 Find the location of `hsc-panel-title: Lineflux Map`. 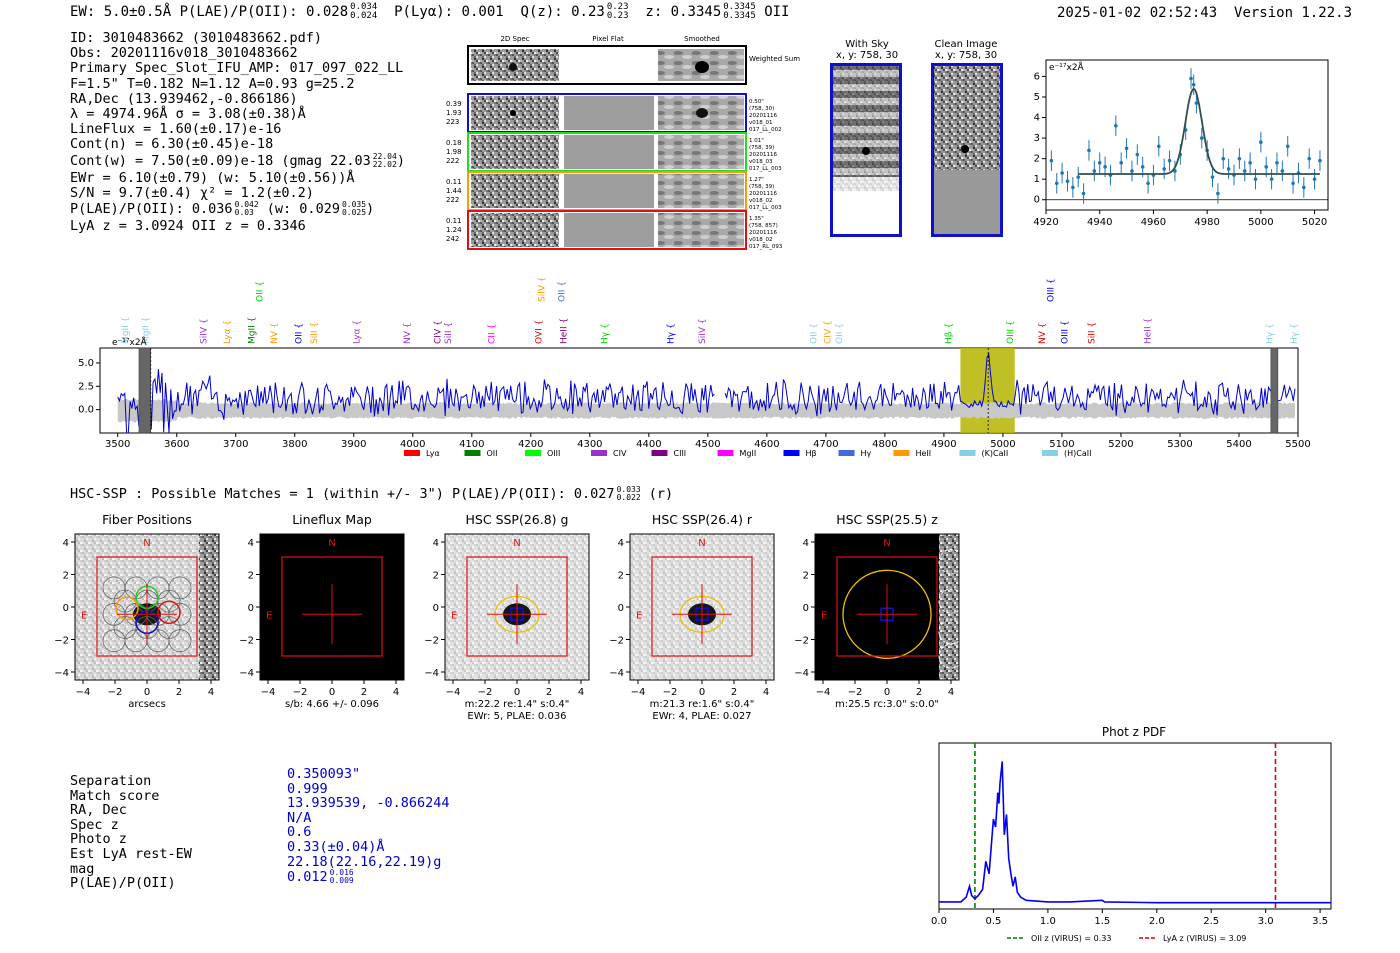

hsc-panel-title: Lineflux Map is located at coordinates (332, 519).